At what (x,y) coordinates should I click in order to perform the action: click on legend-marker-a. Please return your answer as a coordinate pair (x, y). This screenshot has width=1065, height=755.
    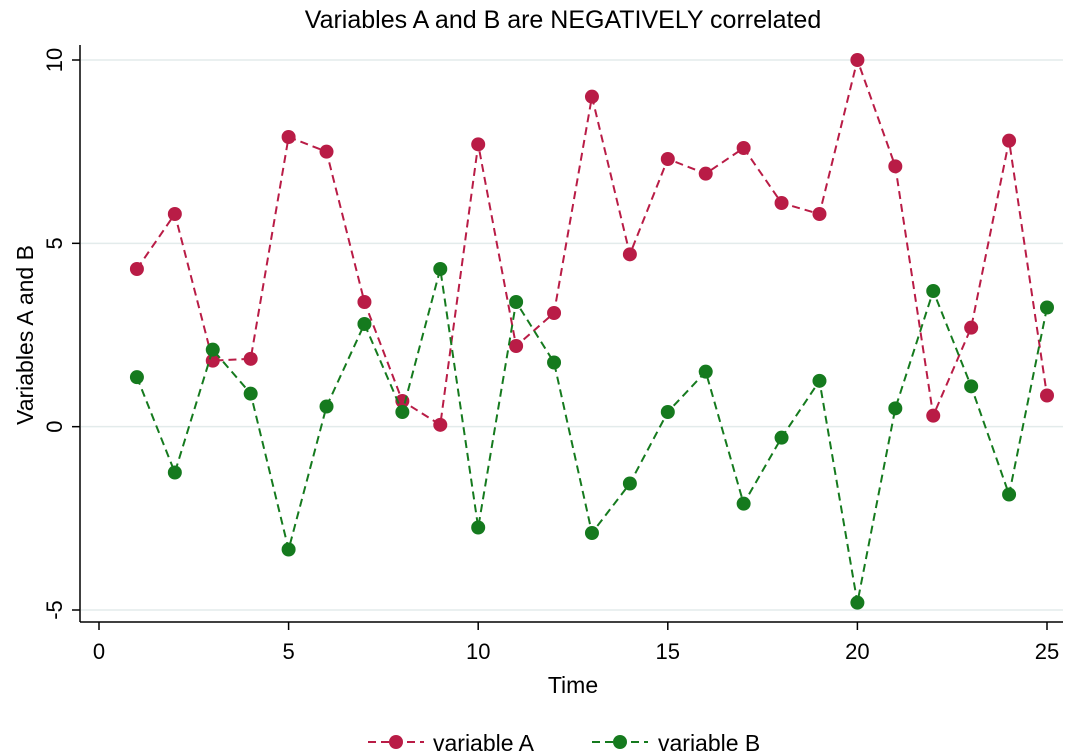
    Looking at the image, I should click on (396, 742).